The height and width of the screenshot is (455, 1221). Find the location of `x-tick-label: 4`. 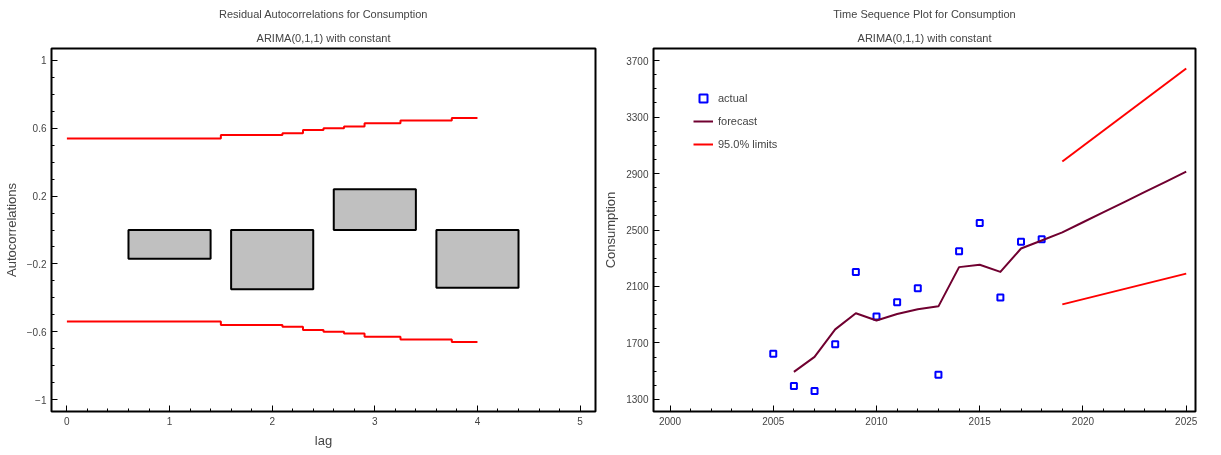

x-tick-label: 4 is located at coordinates (477, 421).